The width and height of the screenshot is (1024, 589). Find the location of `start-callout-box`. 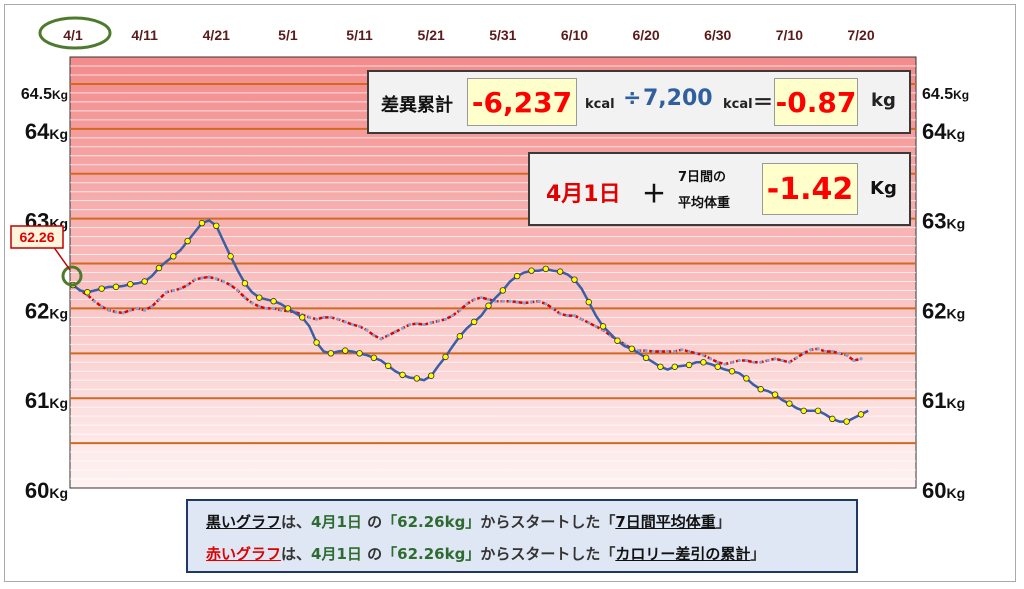

start-callout-box is located at coordinates (37, 237).